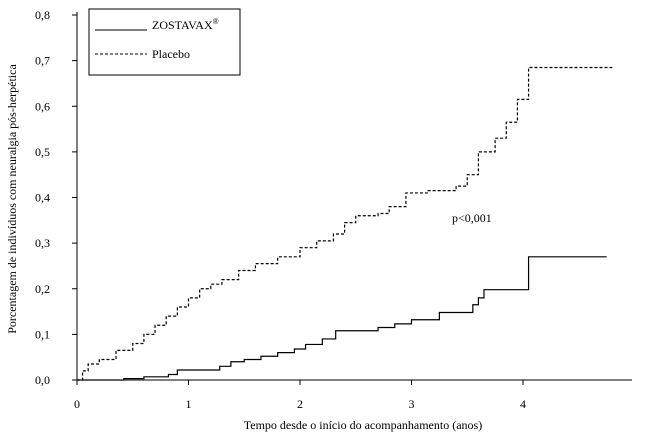  Describe the element at coordinates (42, 106) in the screenshot. I see `y-tick-label: 0,6` at that location.